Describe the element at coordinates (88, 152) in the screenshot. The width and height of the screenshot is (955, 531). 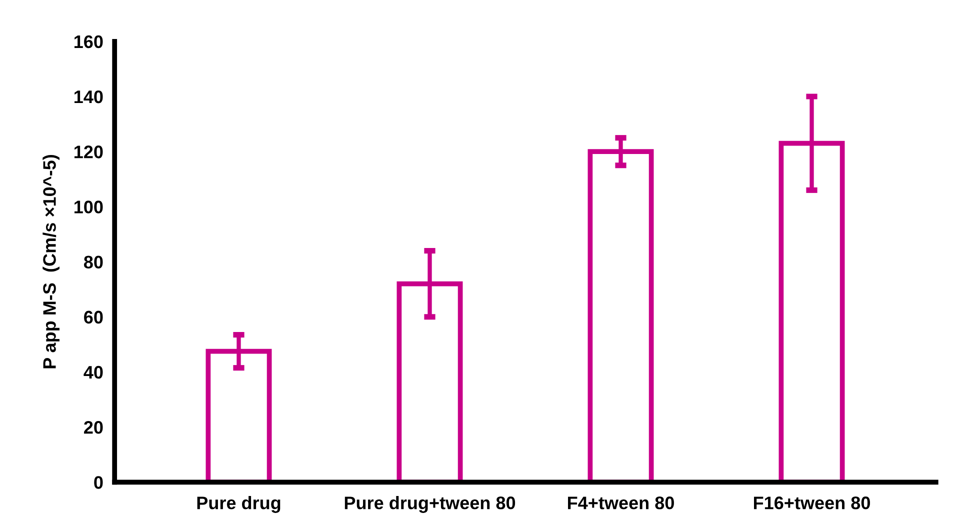
I see `y-tick-label: 120` at that location.